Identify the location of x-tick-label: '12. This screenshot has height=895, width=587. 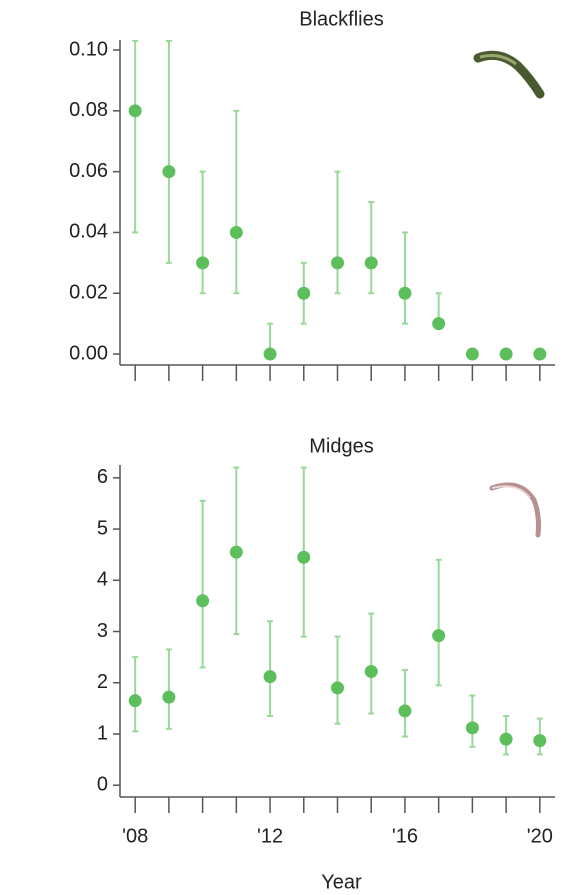
(270, 836).